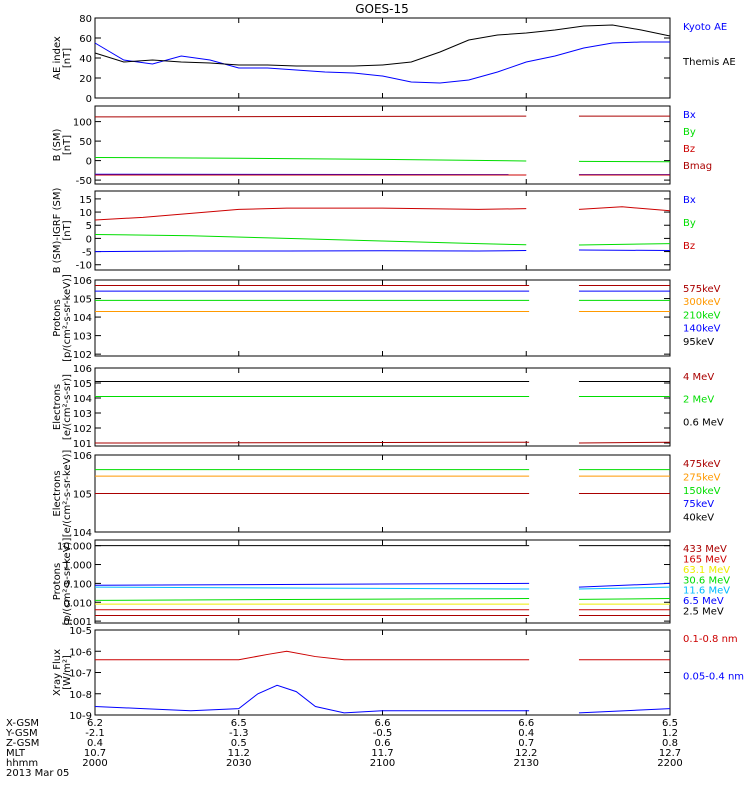 This screenshot has width=750, height=800. What do you see at coordinates (689, 115) in the screenshot?
I see `legend-entry: Bx` at bounding box center [689, 115].